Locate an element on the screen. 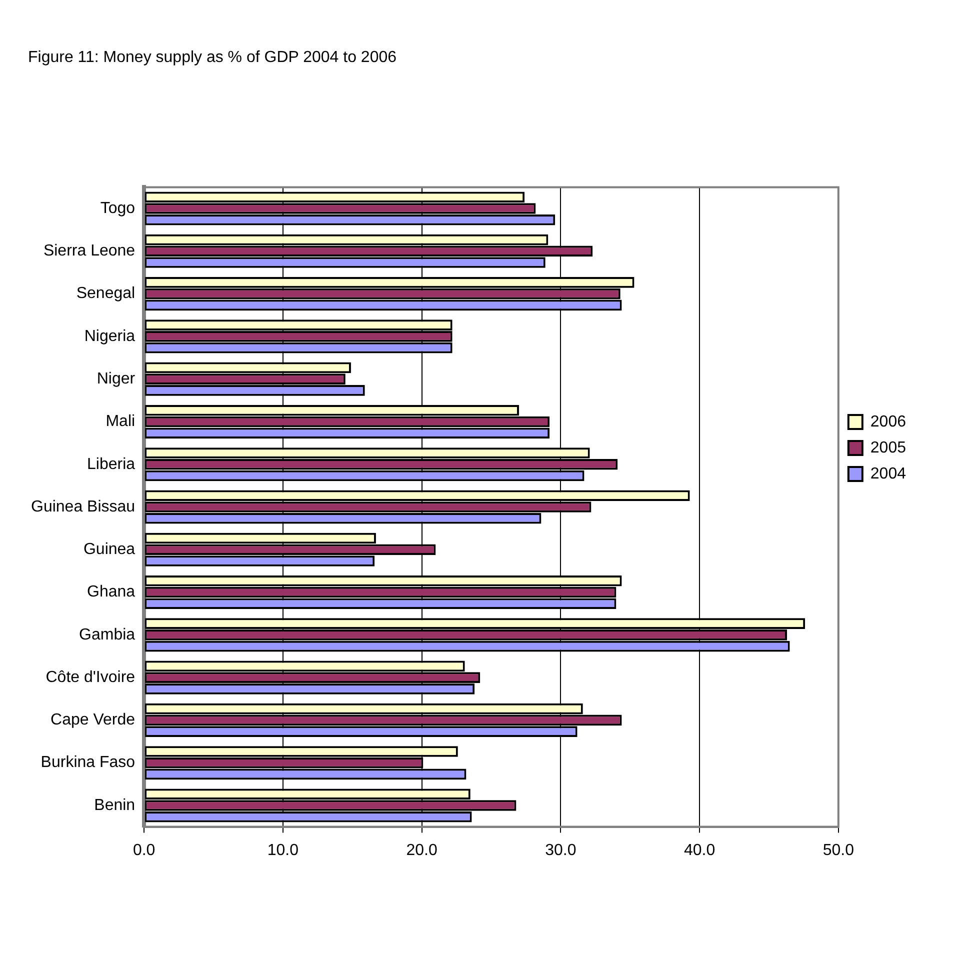 Image resolution: width=954 pixels, height=976 pixels. y-tick-label: Côte d'Ivoire is located at coordinates (91, 677).